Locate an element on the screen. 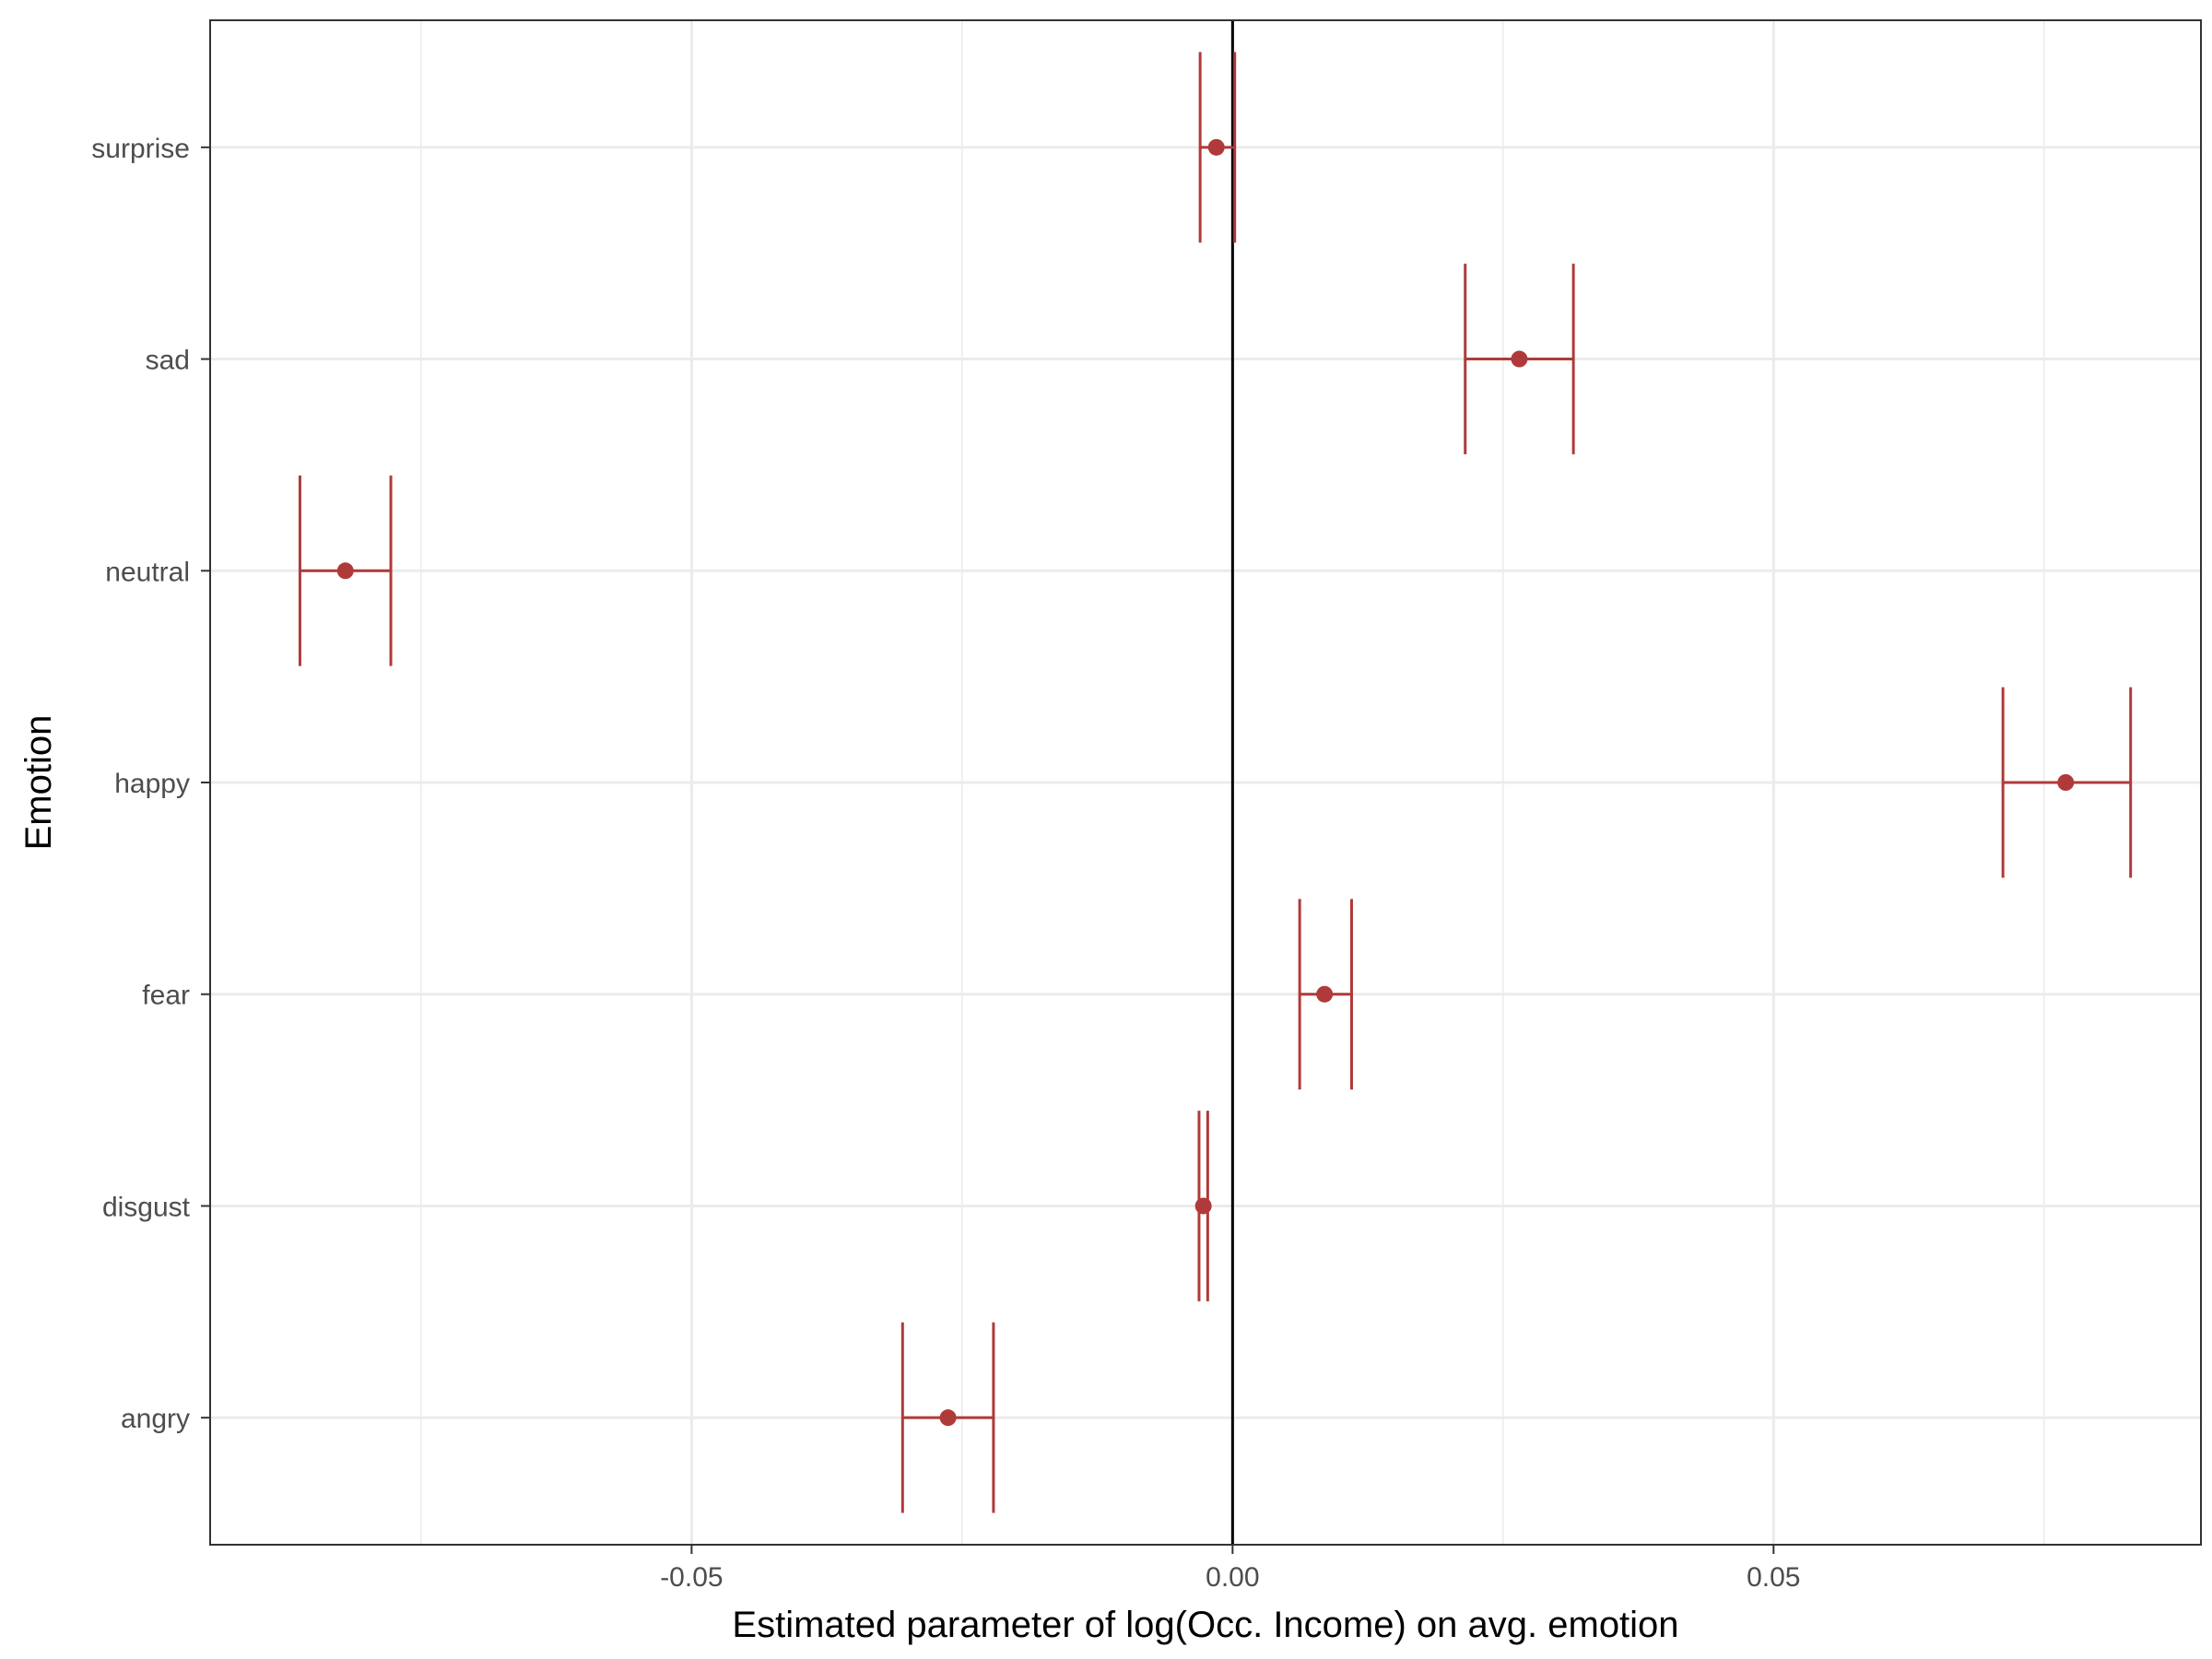  point-neutral is located at coordinates (345, 571).